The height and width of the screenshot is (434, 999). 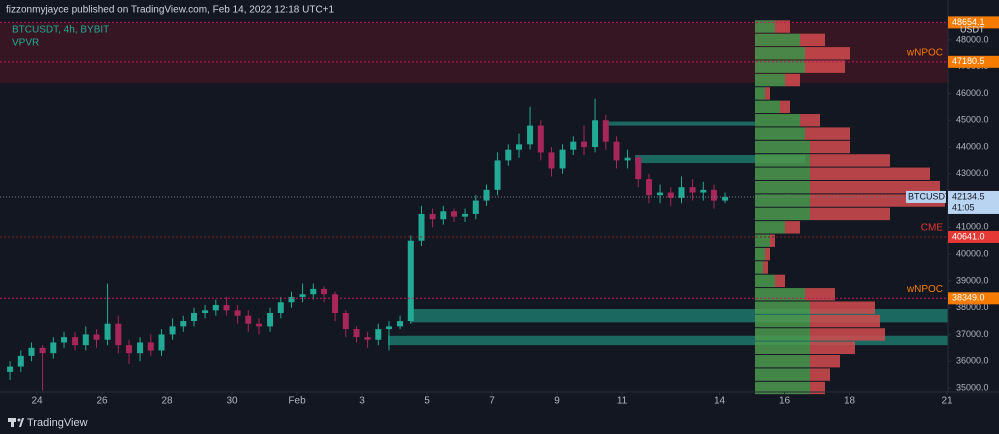 What do you see at coordinates (972, 253) in the screenshot?
I see `y-tick-label: 40000.0` at bounding box center [972, 253].